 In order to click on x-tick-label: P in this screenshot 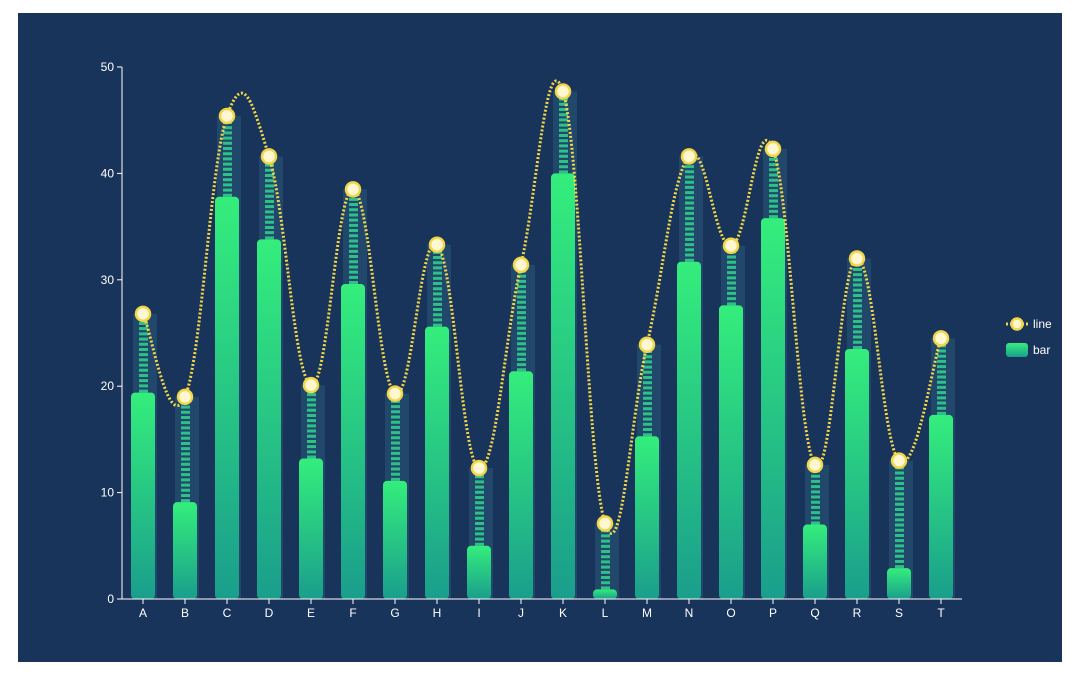, I will do `click(773, 613)`.